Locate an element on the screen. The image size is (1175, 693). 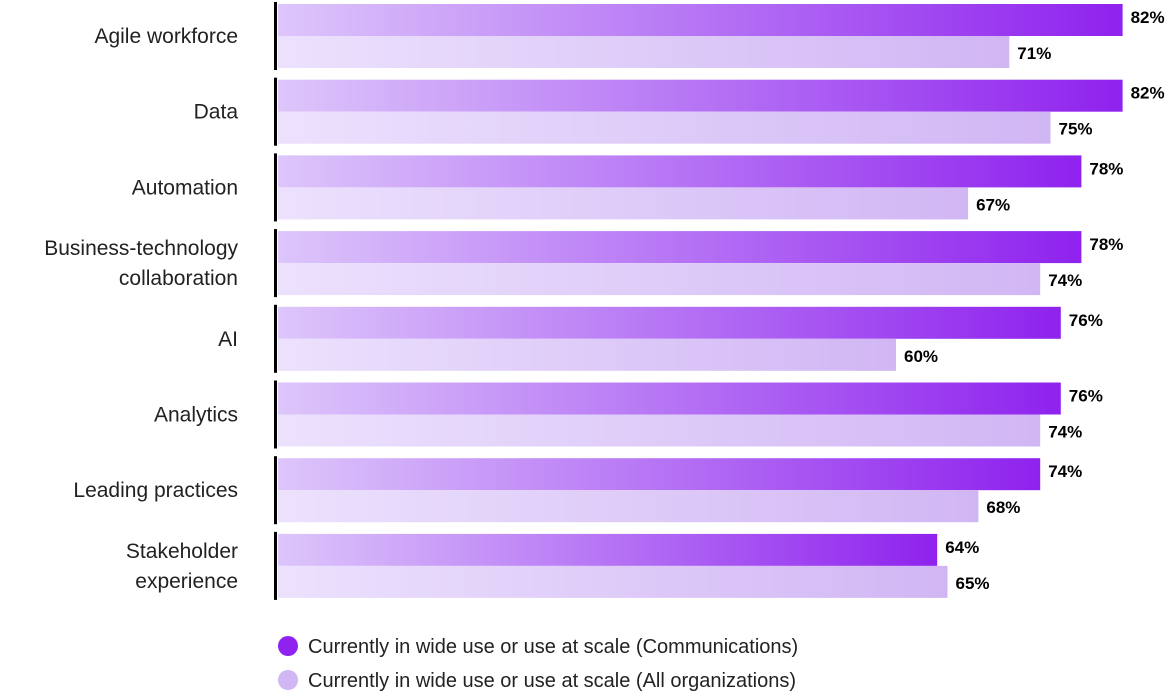
bar-all-organizations-agile-workforce is located at coordinates (644, 52).